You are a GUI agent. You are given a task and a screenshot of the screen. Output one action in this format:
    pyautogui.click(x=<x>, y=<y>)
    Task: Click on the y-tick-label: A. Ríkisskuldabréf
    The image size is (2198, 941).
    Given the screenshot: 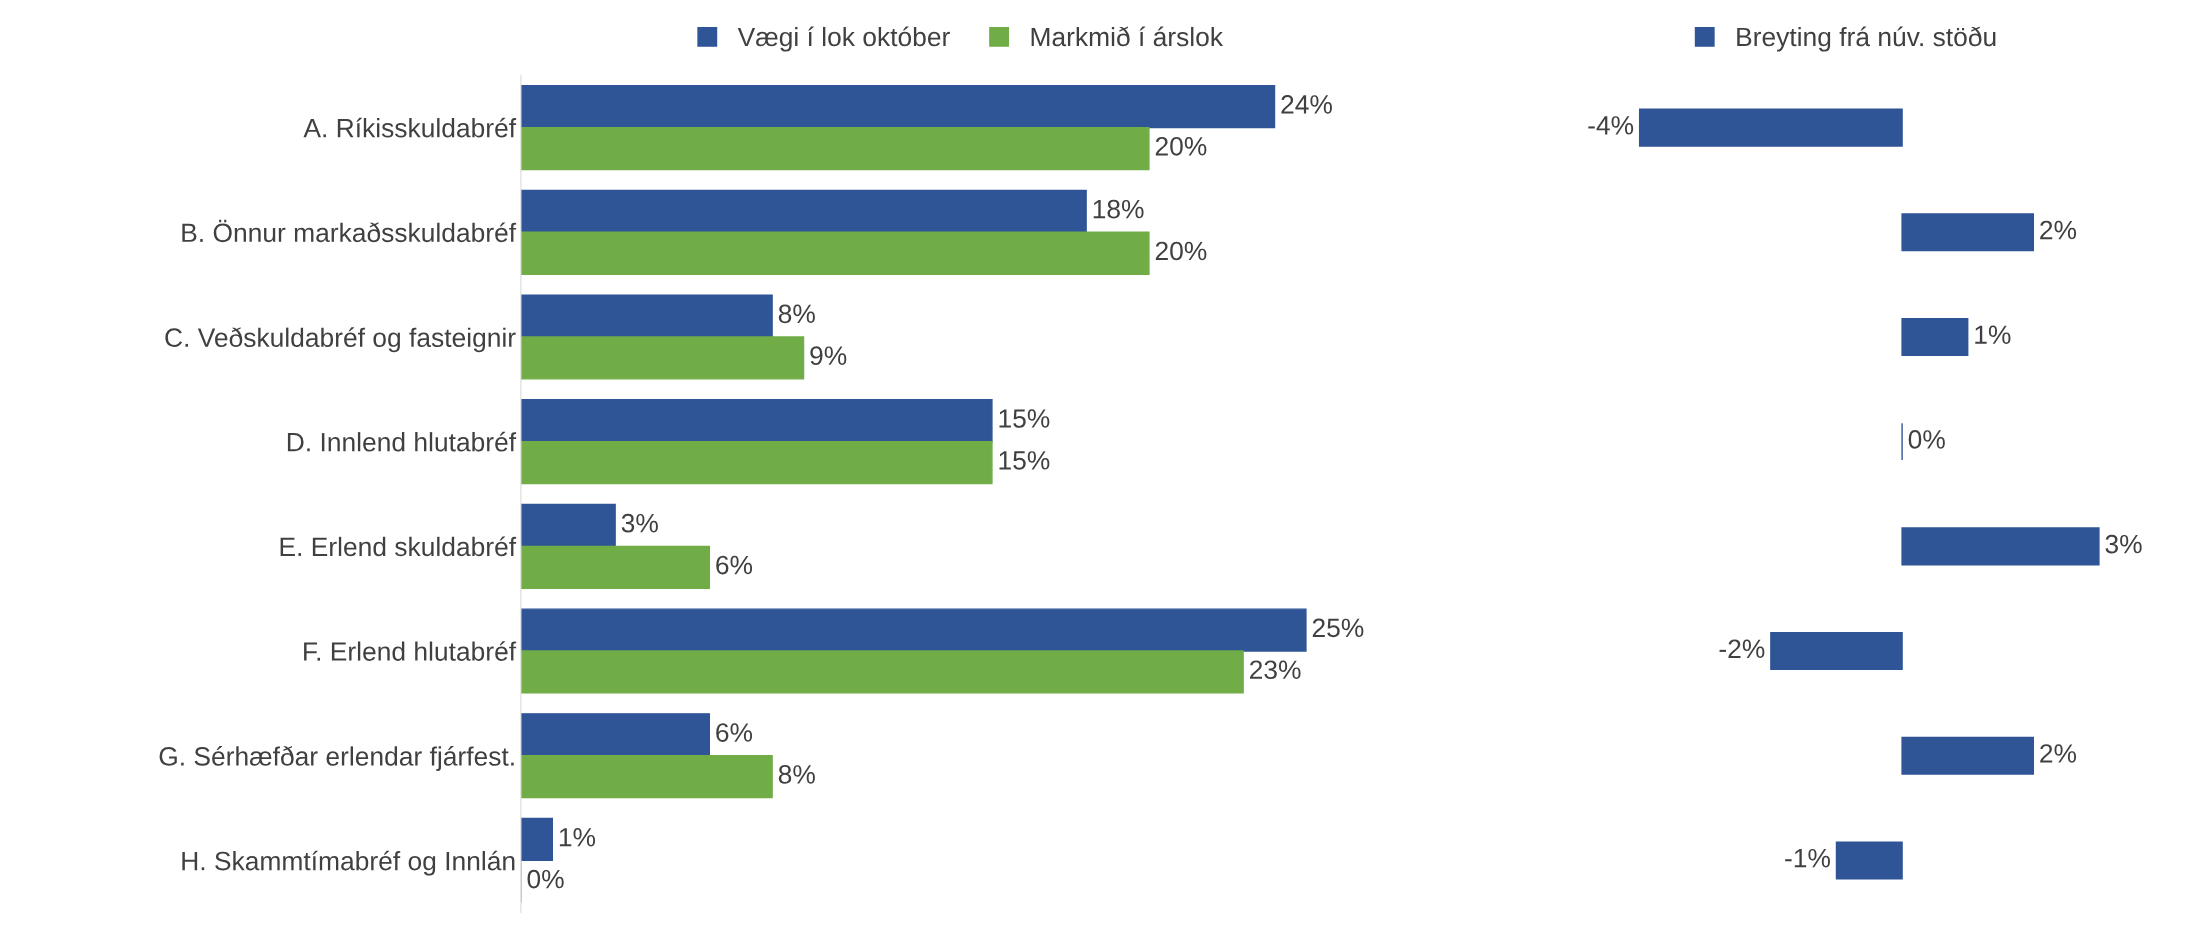 What is the action you would take?
    pyautogui.click(x=410, y=127)
    